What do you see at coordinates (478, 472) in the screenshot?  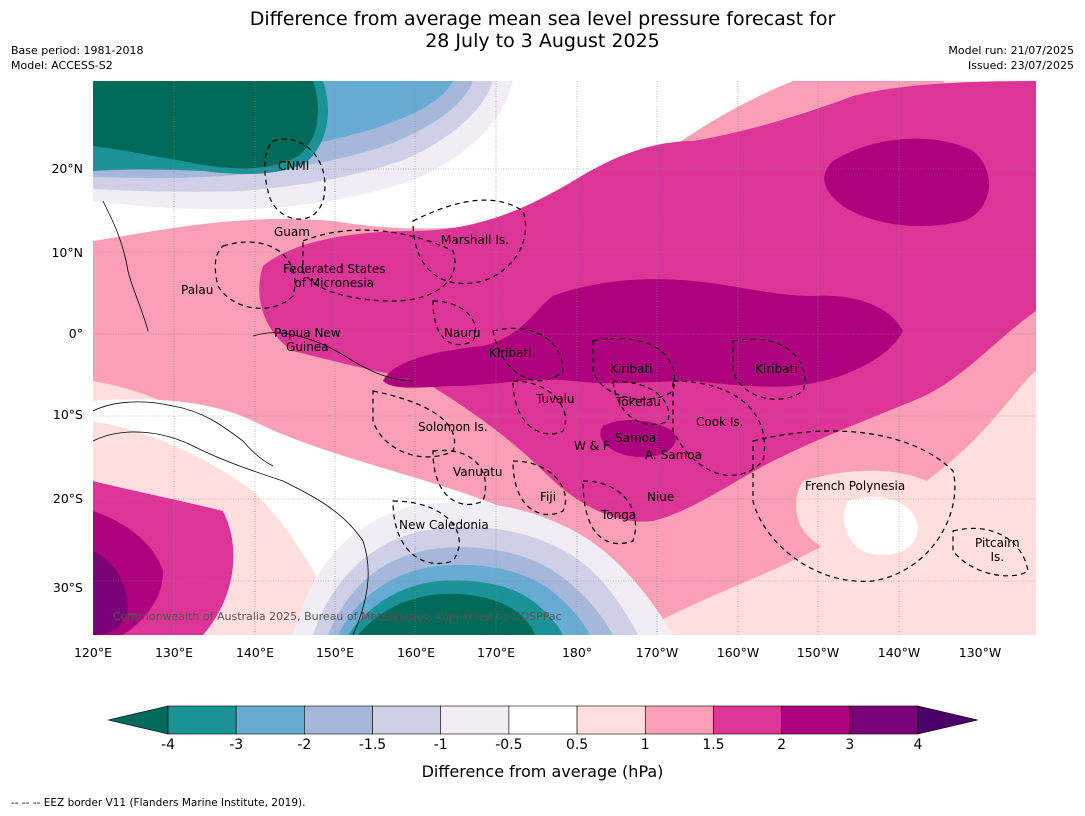 I see `label-vanuatu: Vanuatu` at bounding box center [478, 472].